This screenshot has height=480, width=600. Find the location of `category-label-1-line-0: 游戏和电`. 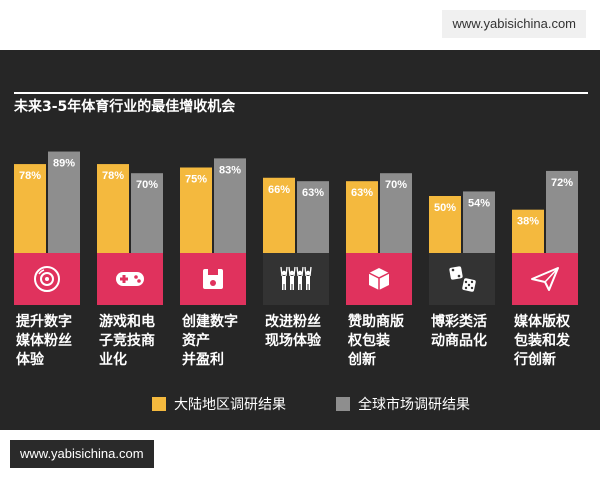

category-label-1-line-0: 游戏和电 is located at coordinates (127, 321).